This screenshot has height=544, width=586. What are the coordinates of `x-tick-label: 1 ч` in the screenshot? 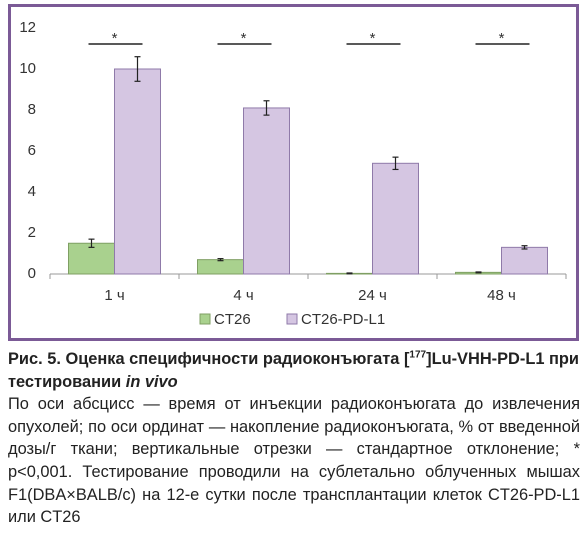 It's located at (114, 295).